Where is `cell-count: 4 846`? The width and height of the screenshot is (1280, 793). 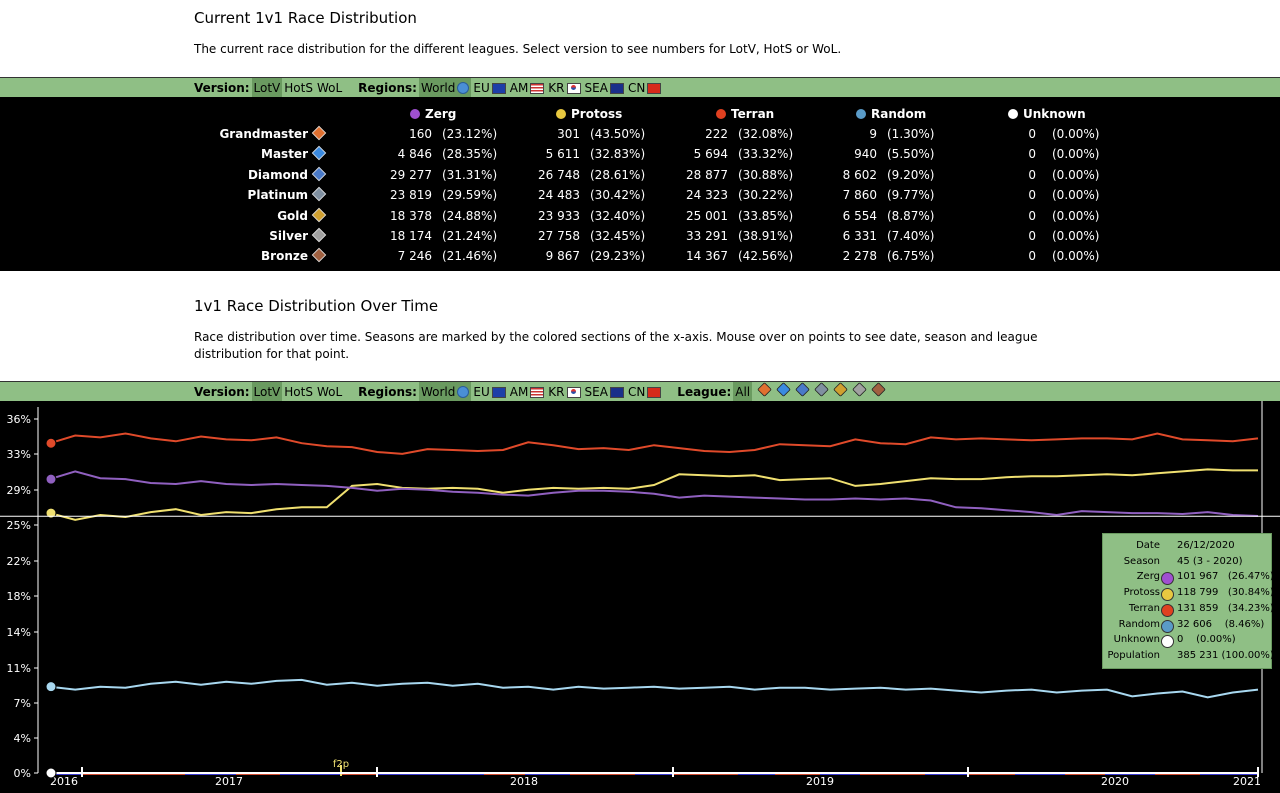 cell-count: 4 846 is located at coordinates (414, 154).